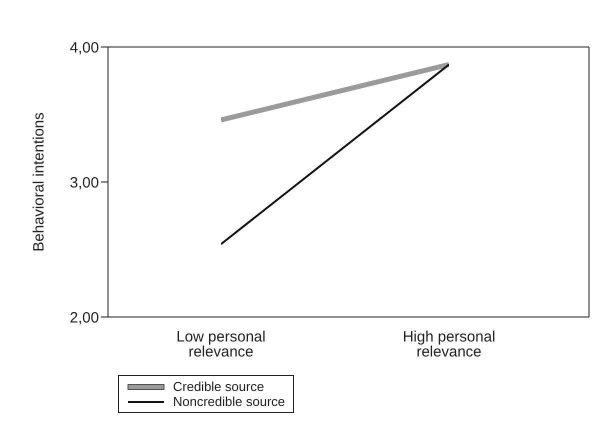  What do you see at coordinates (221, 344) in the screenshot?
I see `x-tick-label: Low personal relevance` at bounding box center [221, 344].